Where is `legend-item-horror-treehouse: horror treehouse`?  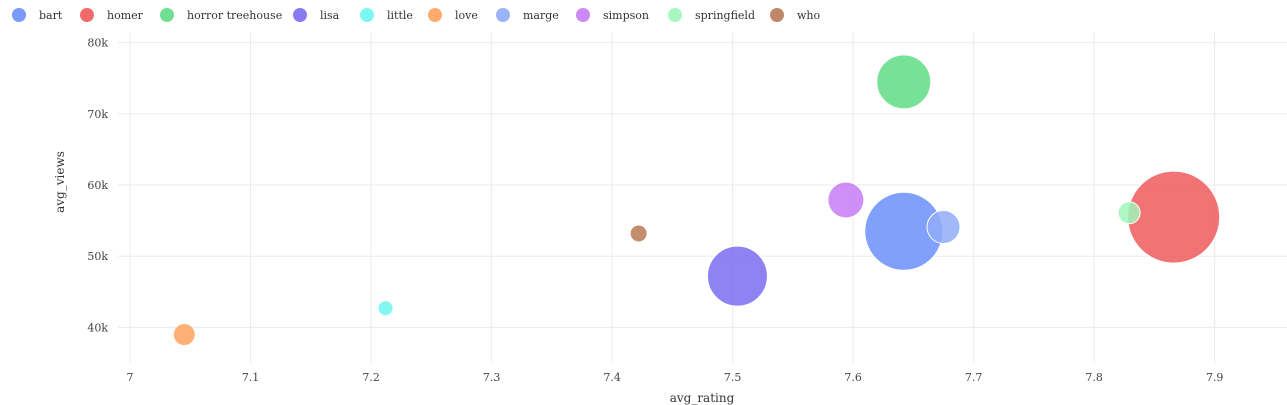
legend-item-horror-treehouse: horror treehouse is located at coordinates (221, 15).